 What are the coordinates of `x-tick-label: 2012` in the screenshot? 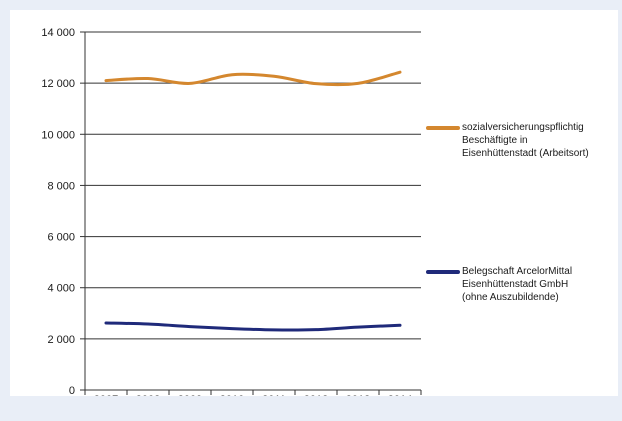 It's located at (316, 395).